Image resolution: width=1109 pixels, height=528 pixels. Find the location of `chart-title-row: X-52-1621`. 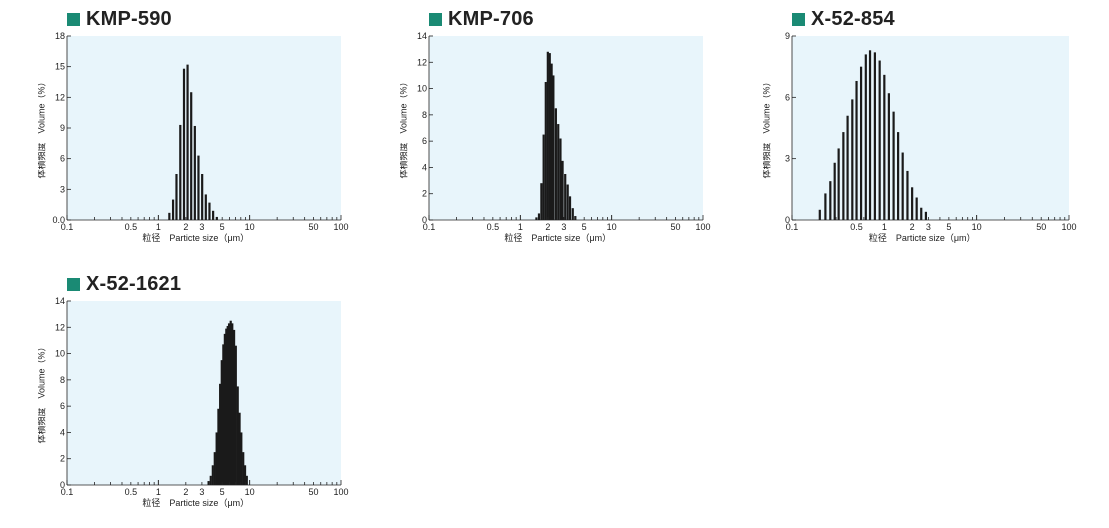

chart-title-row: X-52-1621 is located at coordinates (124, 284).